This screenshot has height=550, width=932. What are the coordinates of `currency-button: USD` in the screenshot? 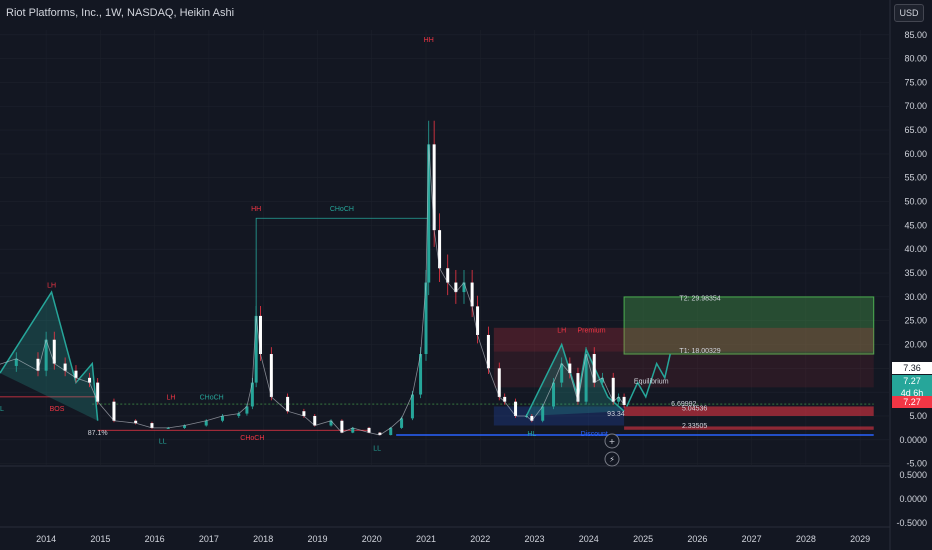 It's located at (909, 13).